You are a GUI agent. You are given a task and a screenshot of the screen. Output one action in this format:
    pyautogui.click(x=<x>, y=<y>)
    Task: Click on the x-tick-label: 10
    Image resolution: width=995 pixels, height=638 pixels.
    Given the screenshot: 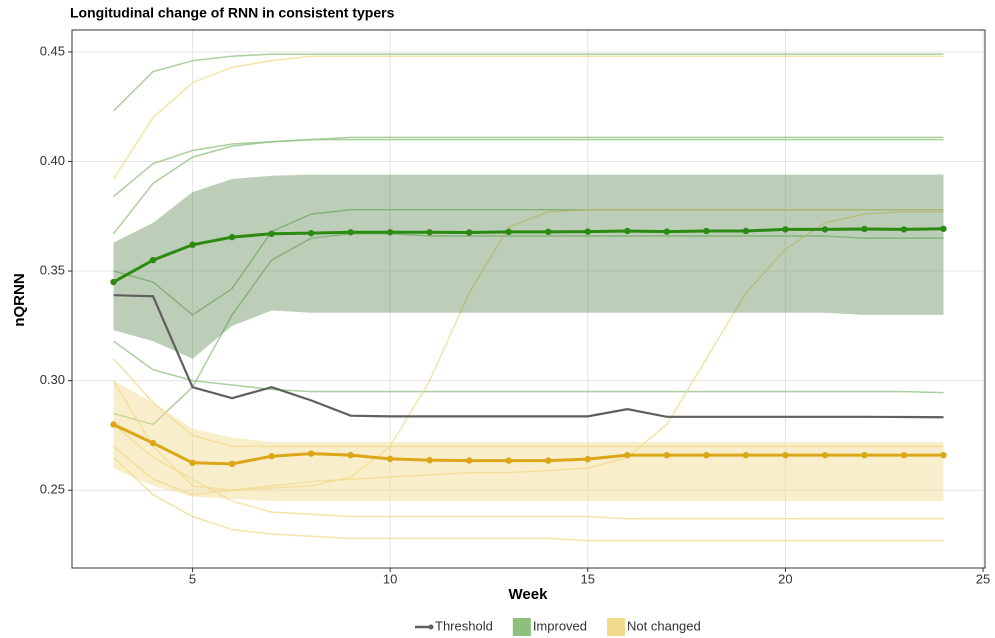 What is the action you would take?
    pyautogui.click(x=390, y=578)
    